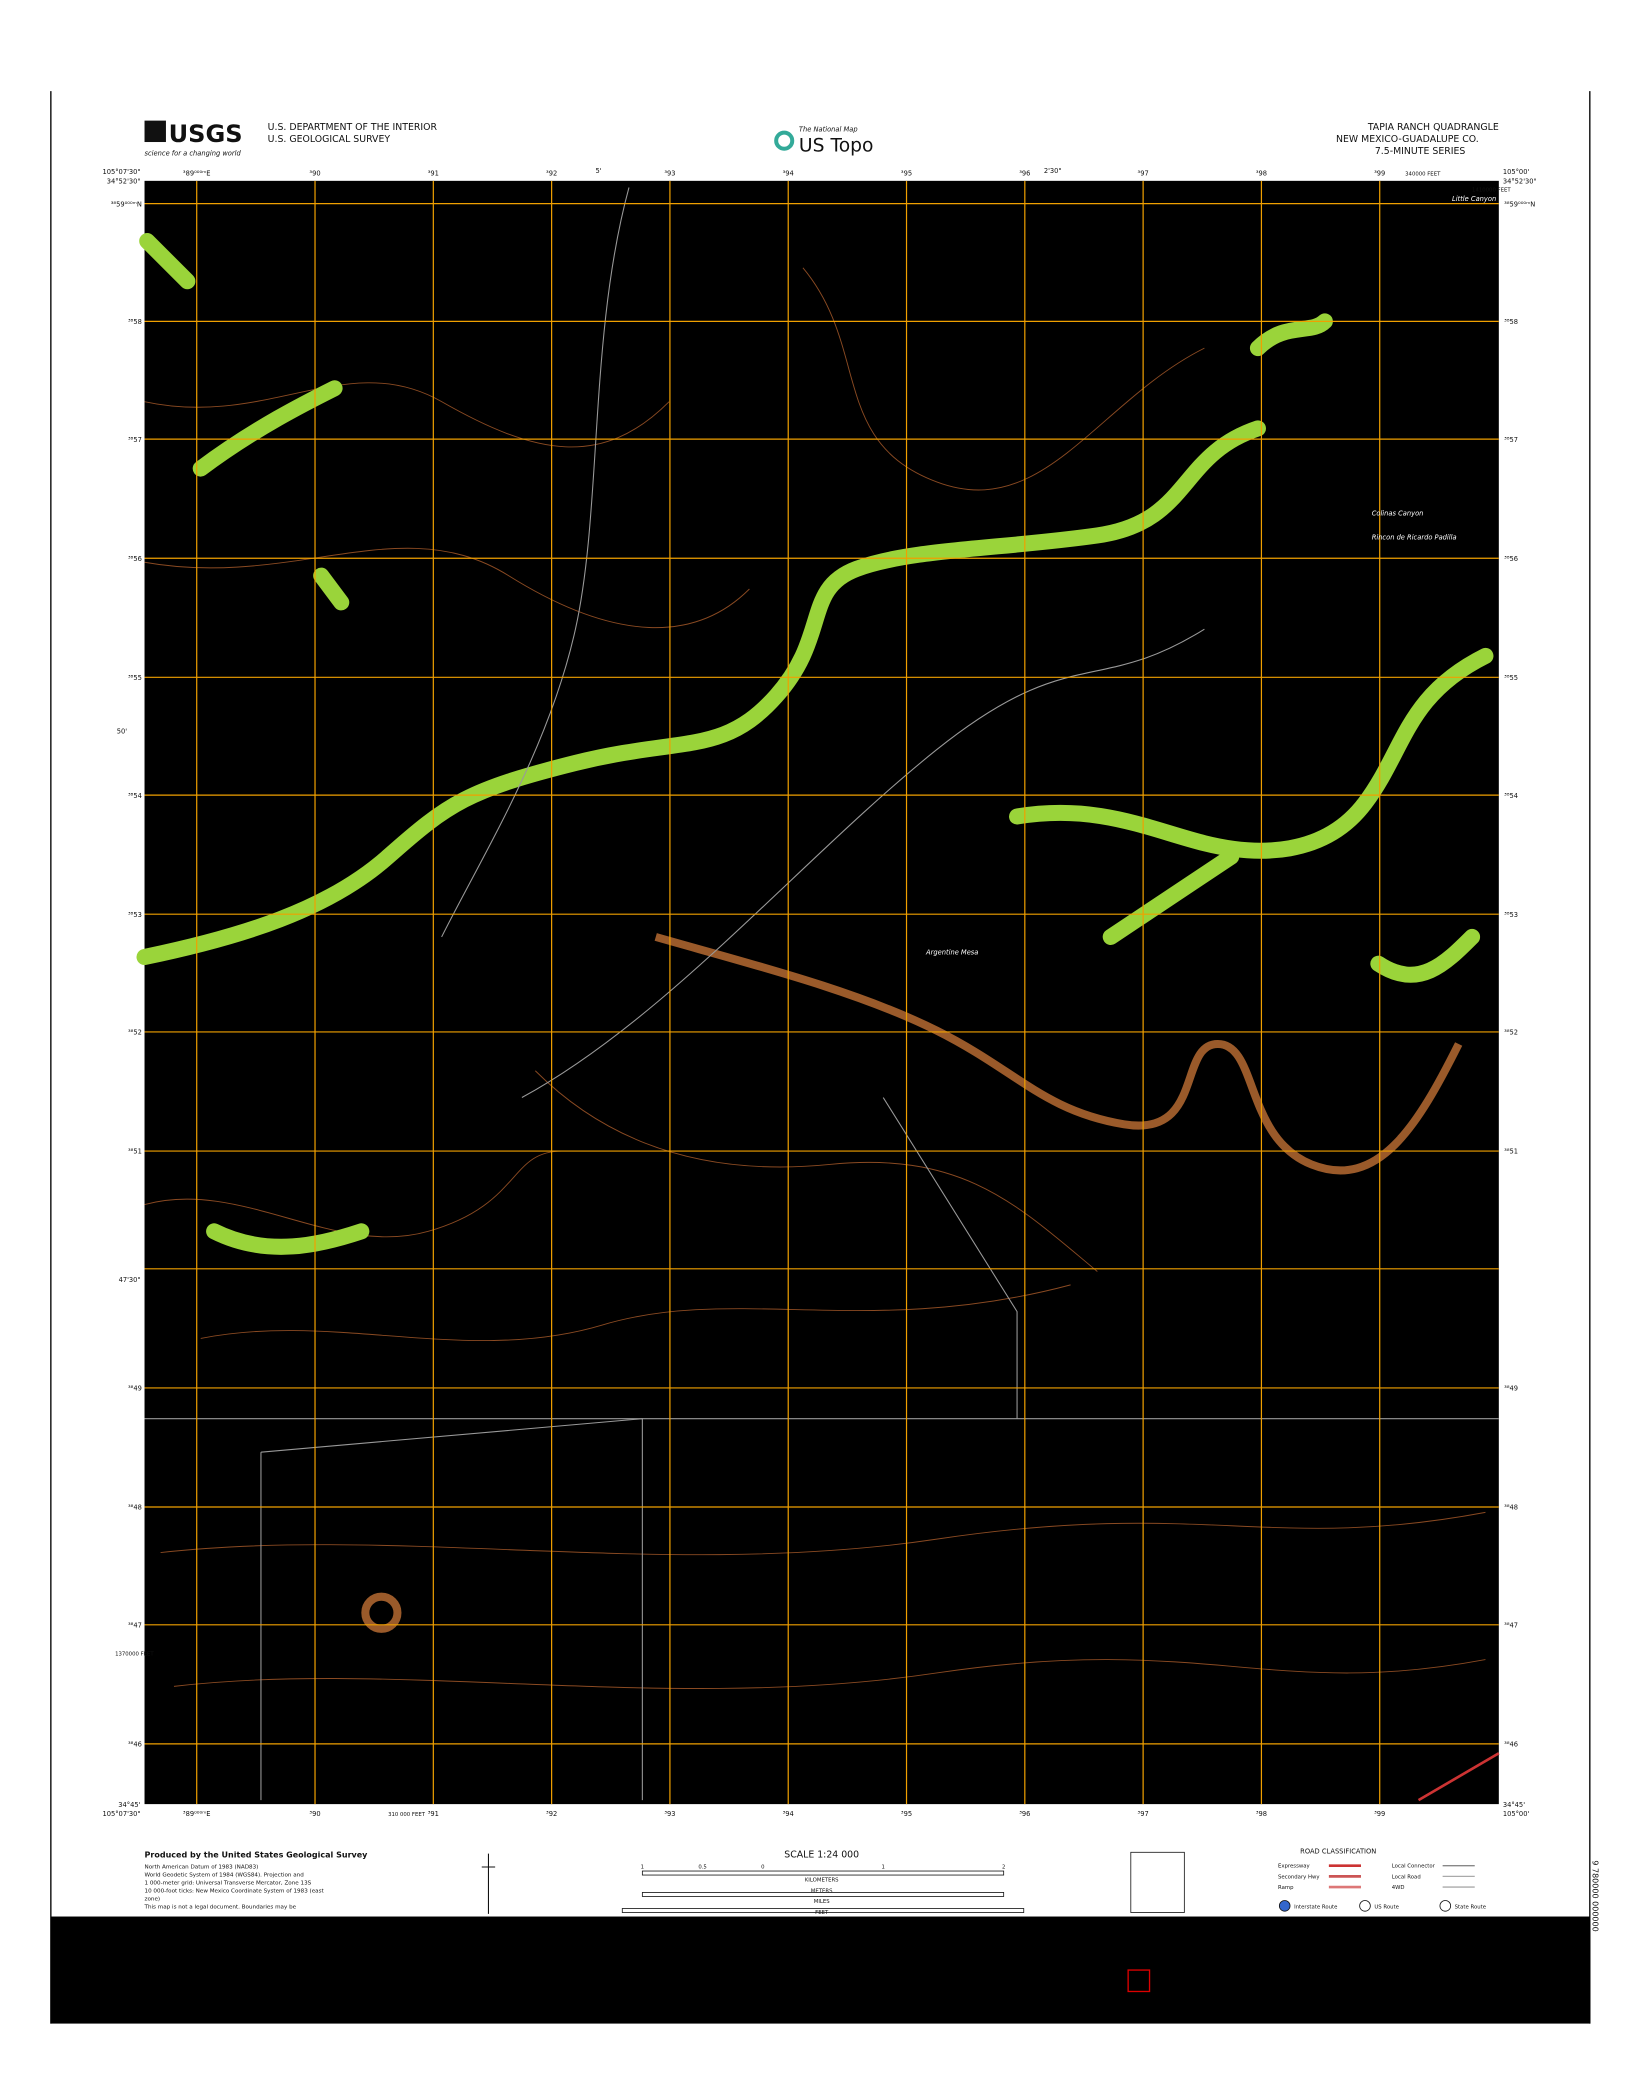 The width and height of the screenshot is (1638, 2092). Describe the element at coordinates (1299, 1877) in the screenshot. I see `road-type: Secondary Hwy` at that location.